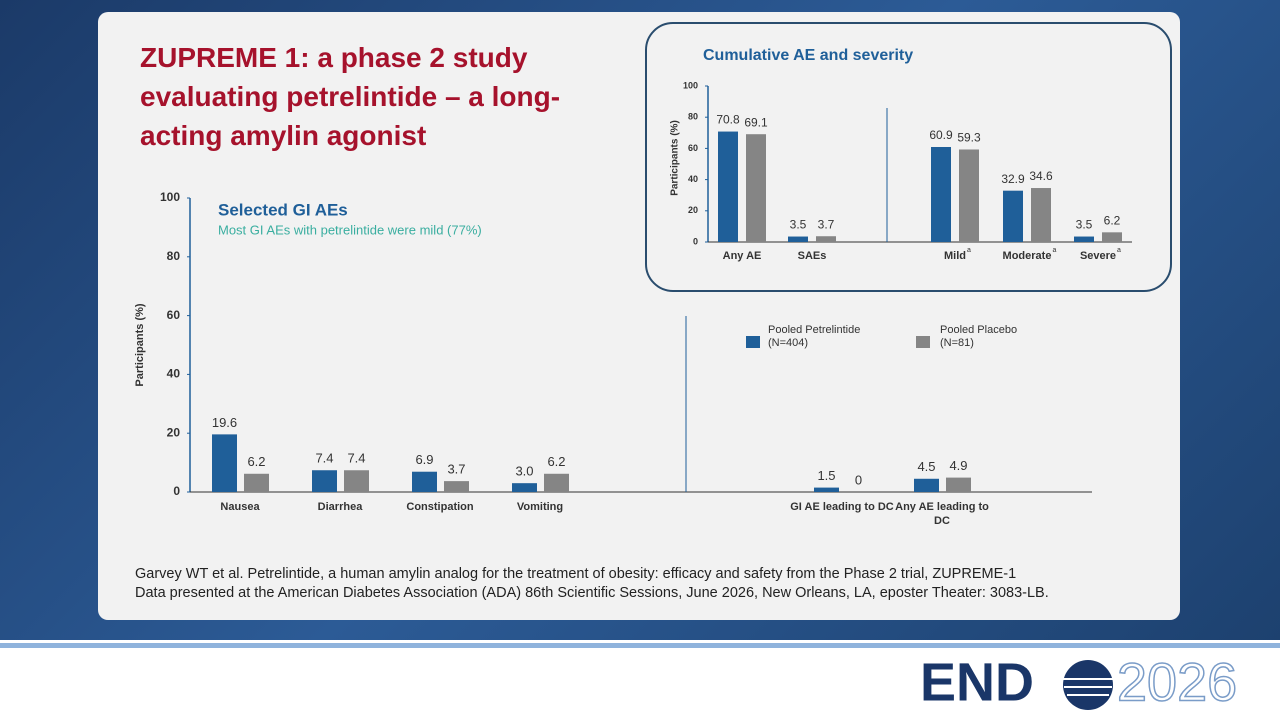 Image resolution: width=1280 pixels, height=720 pixels. What do you see at coordinates (958, 465) in the screenshot?
I see `value-label: 4.9` at bounding box center [958, 465].